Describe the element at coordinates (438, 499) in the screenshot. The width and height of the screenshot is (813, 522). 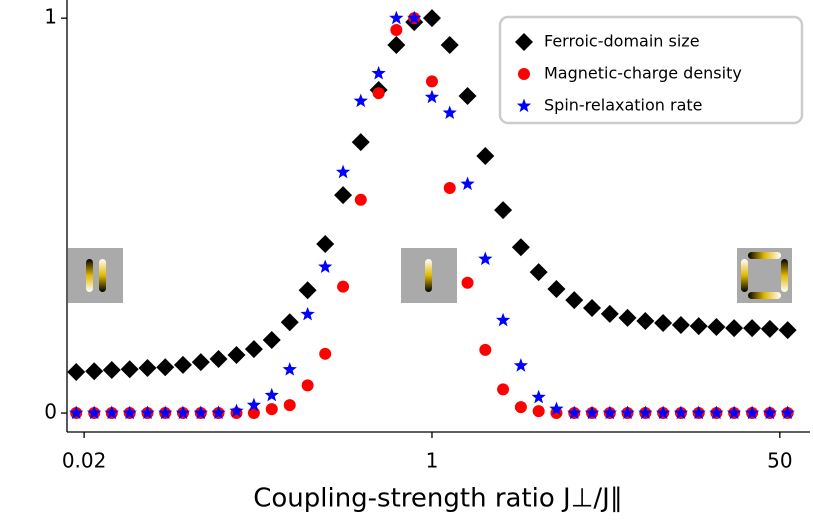
I see `x-axis-label: Coupling-strength ratio J⊥/J∥` at that location.